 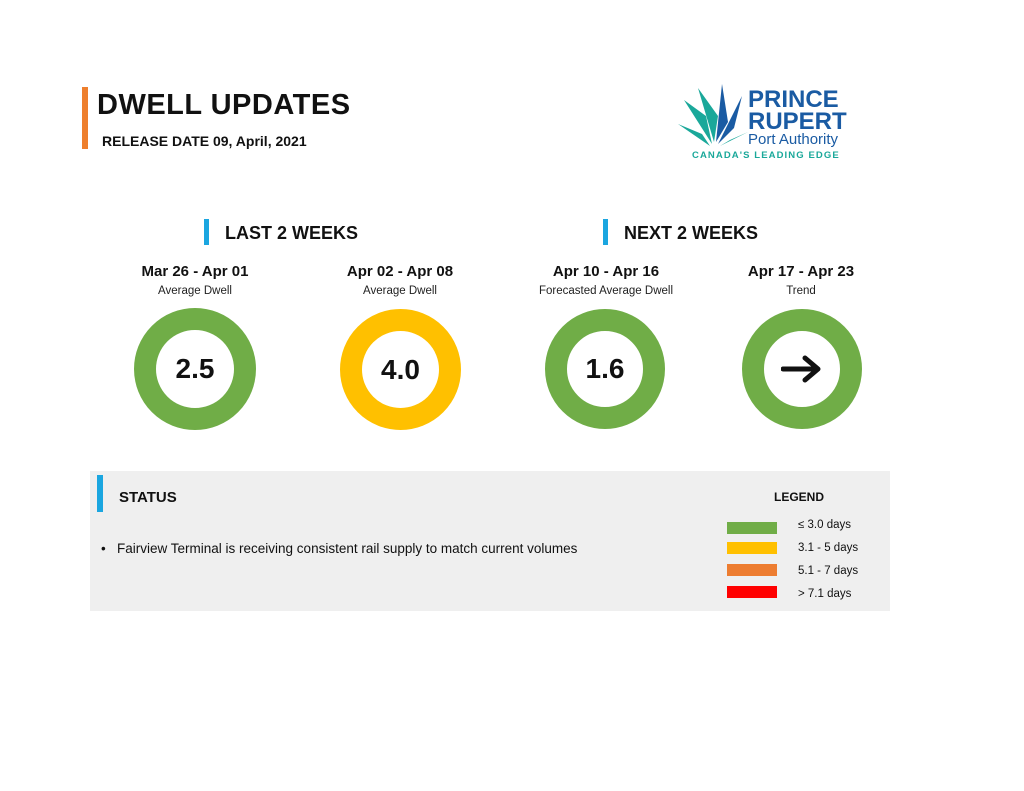 I want to click on legend-heading: LEGEND, so click(x=799, y=497).